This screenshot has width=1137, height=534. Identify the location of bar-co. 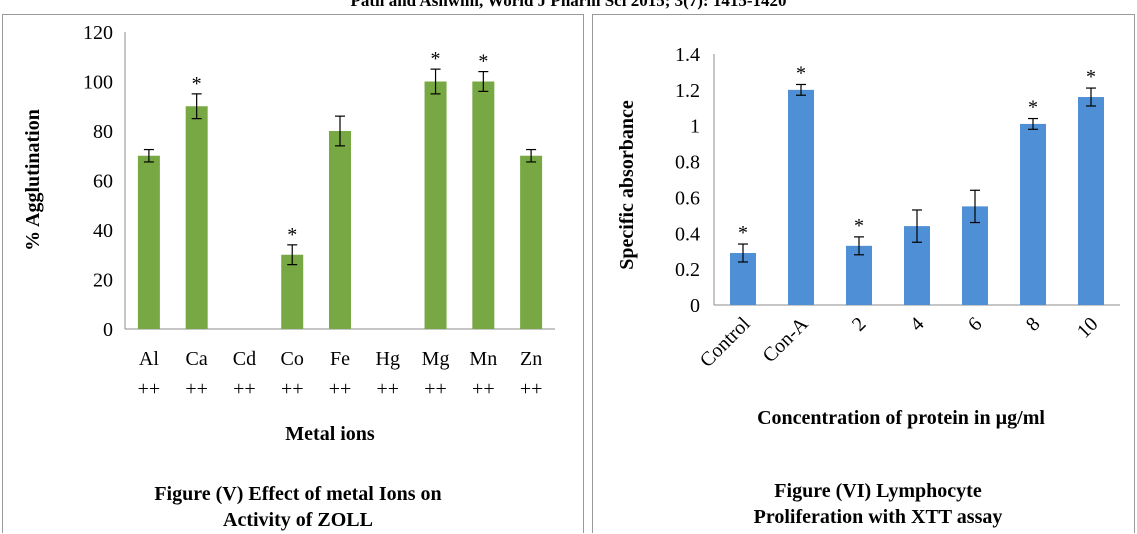
(292, 291).